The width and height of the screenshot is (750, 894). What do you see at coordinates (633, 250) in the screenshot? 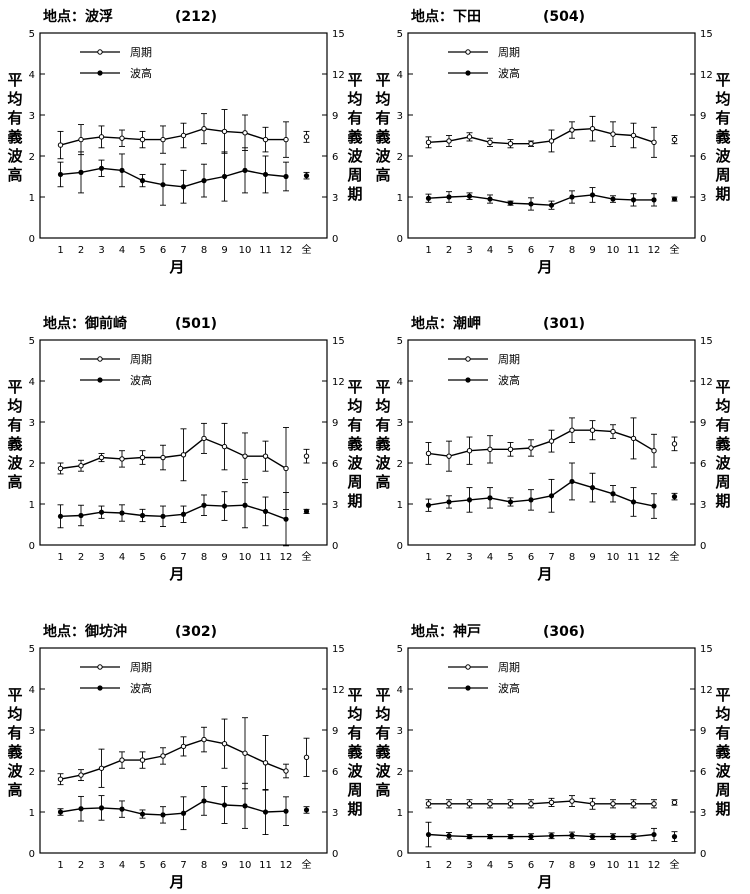
I see `x-tick-label: 11` at bounding box center [633, 250].